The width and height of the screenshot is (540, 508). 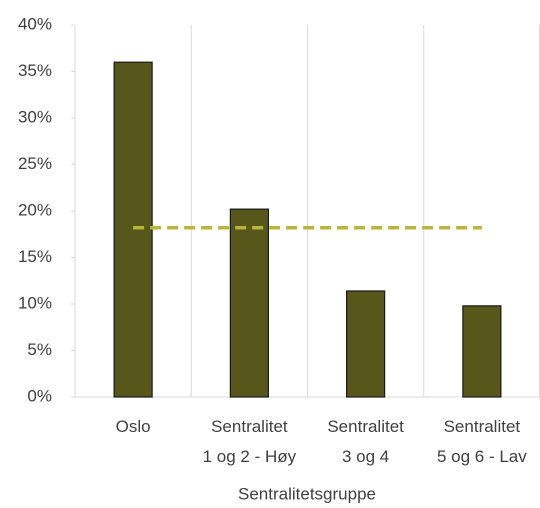 I want to click on y-tick-label: 0%, so click(x=39, y=395).